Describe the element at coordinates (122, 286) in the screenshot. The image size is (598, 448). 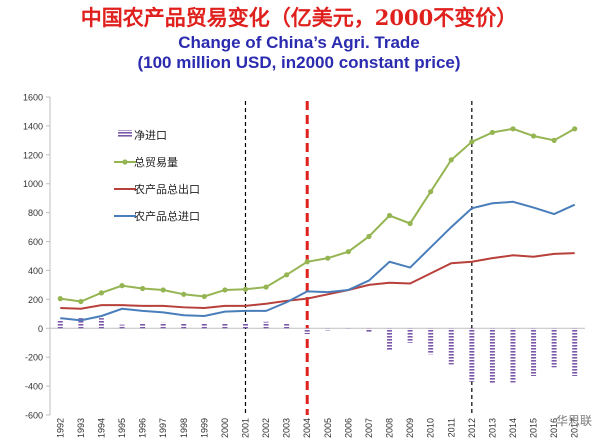
I see `series-point-1995` at that location.